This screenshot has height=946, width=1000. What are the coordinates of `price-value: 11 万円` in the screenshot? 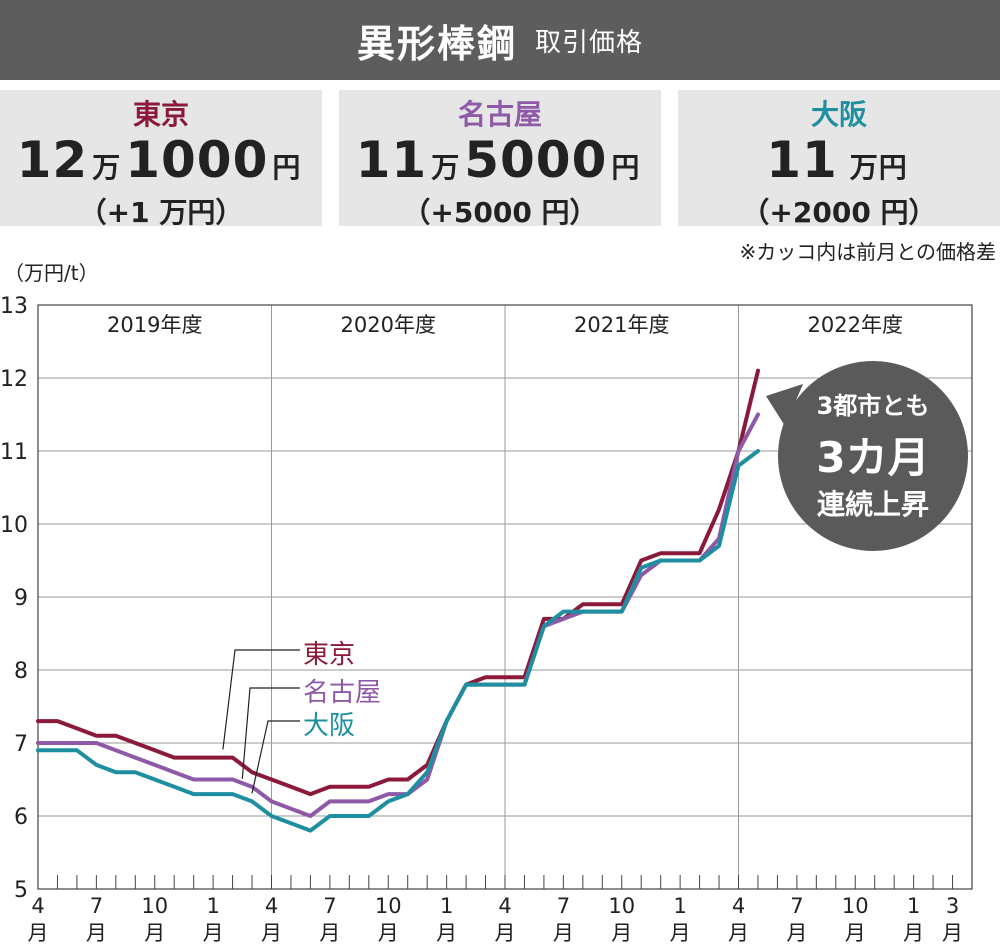 It's located at (839, 164).